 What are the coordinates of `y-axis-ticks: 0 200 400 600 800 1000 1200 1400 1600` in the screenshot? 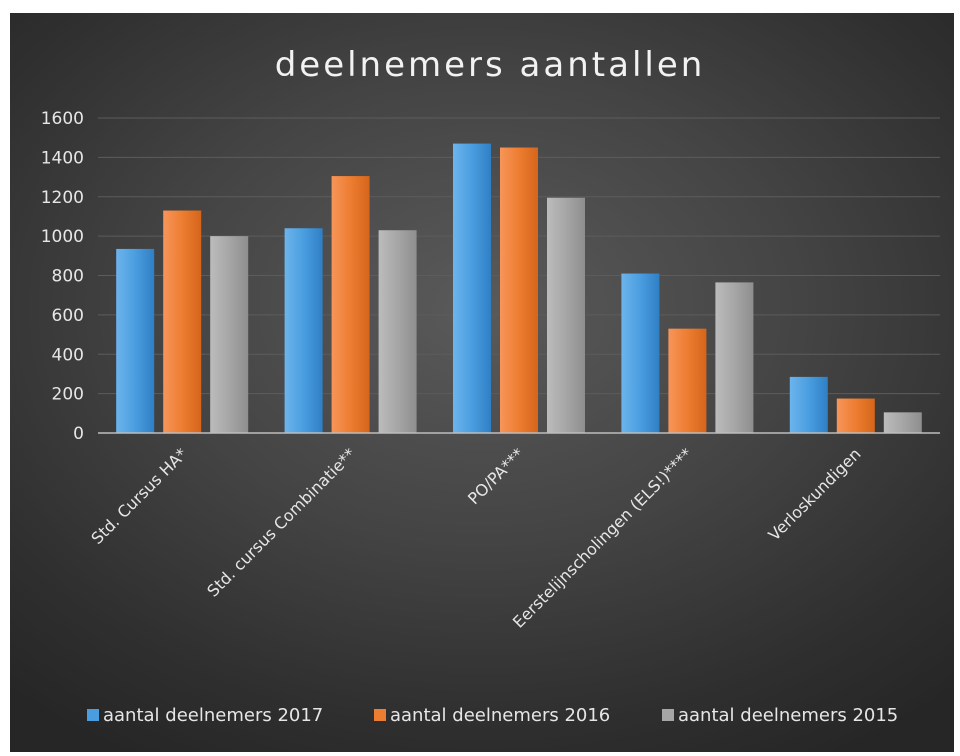 It's located at (62, 276).